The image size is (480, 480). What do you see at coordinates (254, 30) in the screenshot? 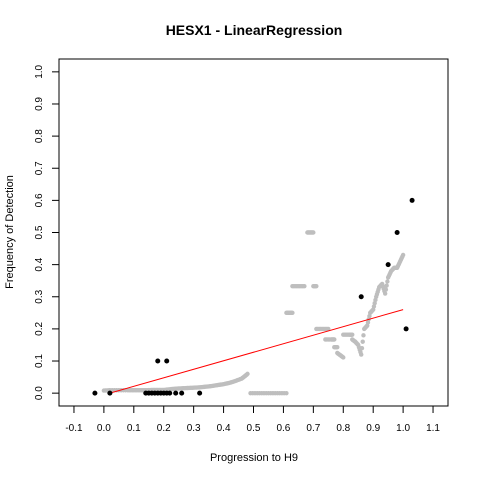
I see `chart-title: HESX1 - LinearRegression` at bounding box center [254, 30].